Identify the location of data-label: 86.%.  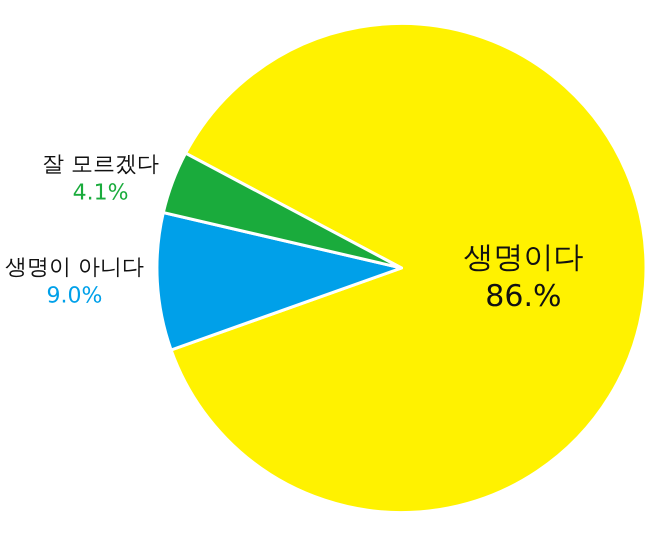
(523, 296).